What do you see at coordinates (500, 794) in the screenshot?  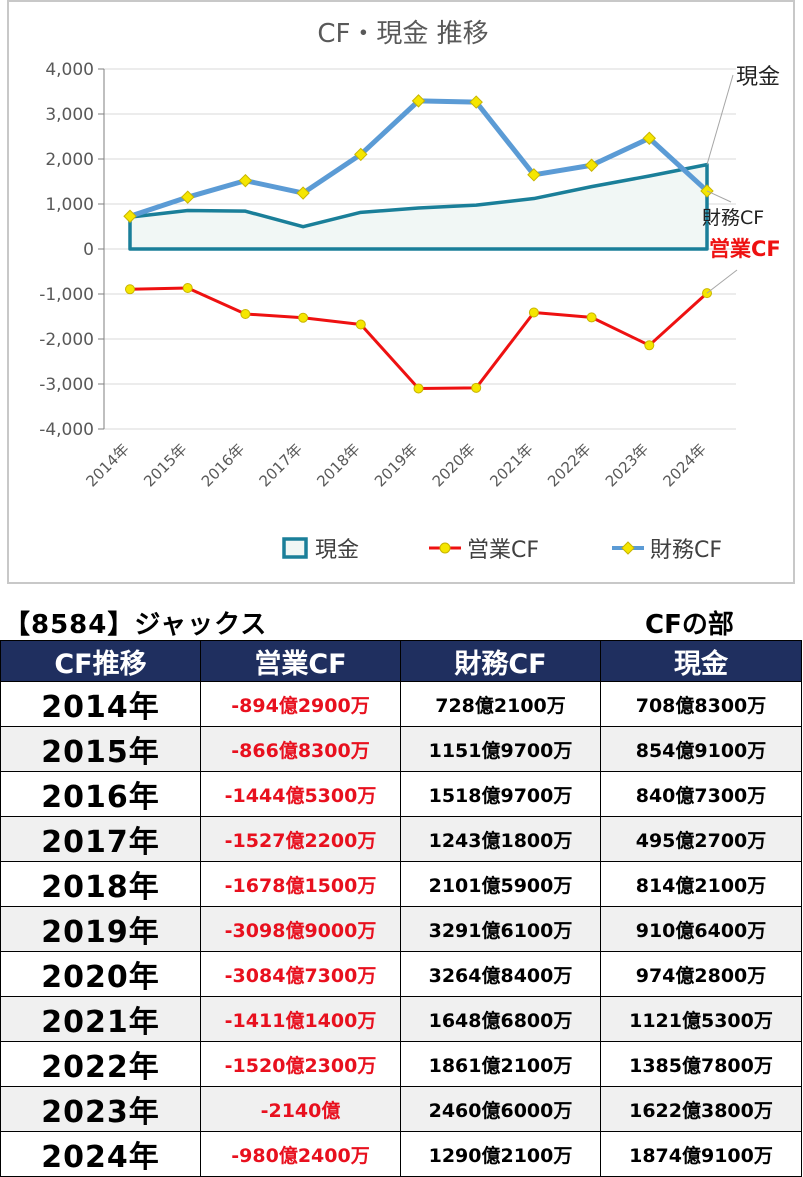 I see `cell-financing-cf: 1518億9700万` at bounding box center [500, 794].